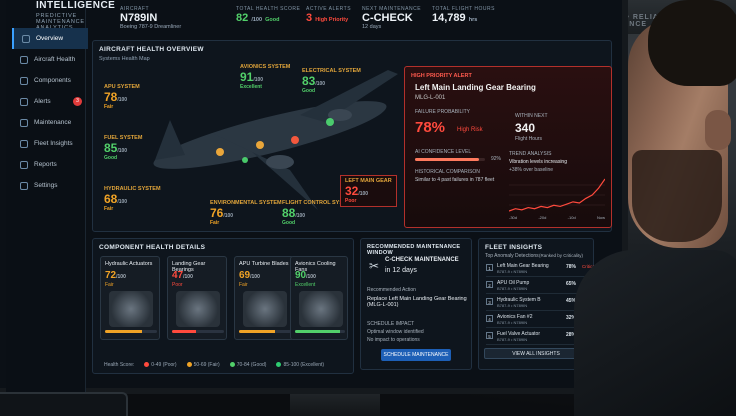 This screenshot has width=736, height=416. What do you see at coordinates (422, 260) in the screenshot?
I see `check-title: C-CHECK MAINTENANCE` at bounding box center [422, 260].